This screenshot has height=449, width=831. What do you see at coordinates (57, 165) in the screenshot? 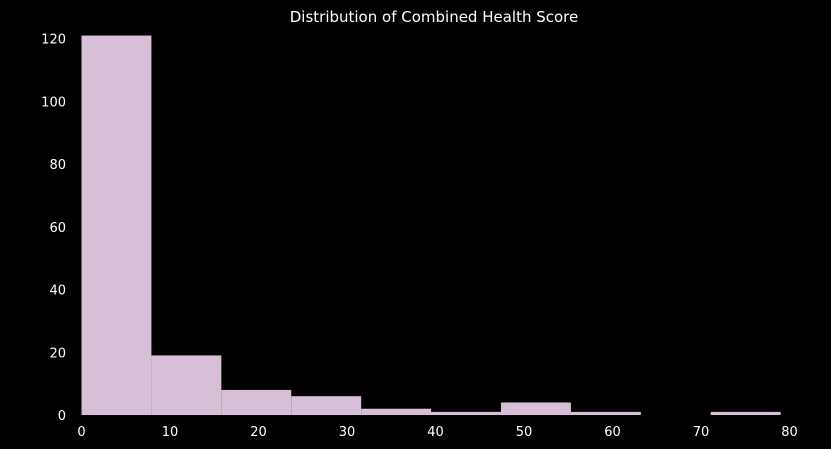
I see `y-tick-label: 80` at bounding box center [57, 165].